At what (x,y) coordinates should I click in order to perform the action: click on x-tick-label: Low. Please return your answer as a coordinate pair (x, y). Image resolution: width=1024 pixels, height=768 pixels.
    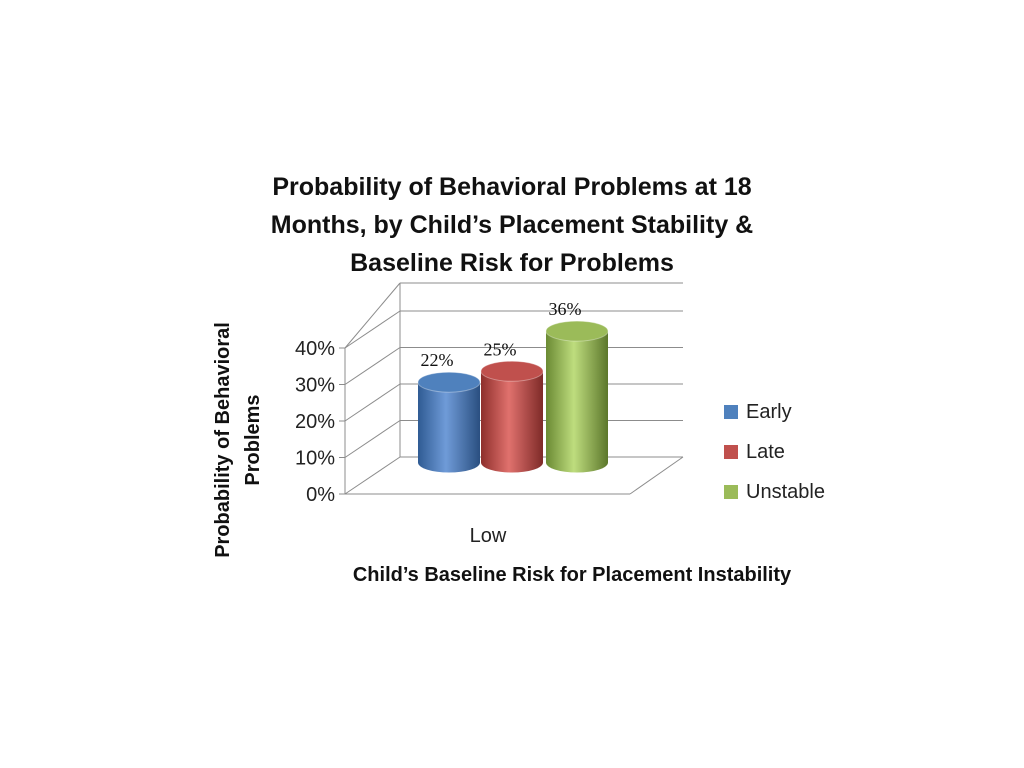
    Looking at the image, I should click on (488, 536).